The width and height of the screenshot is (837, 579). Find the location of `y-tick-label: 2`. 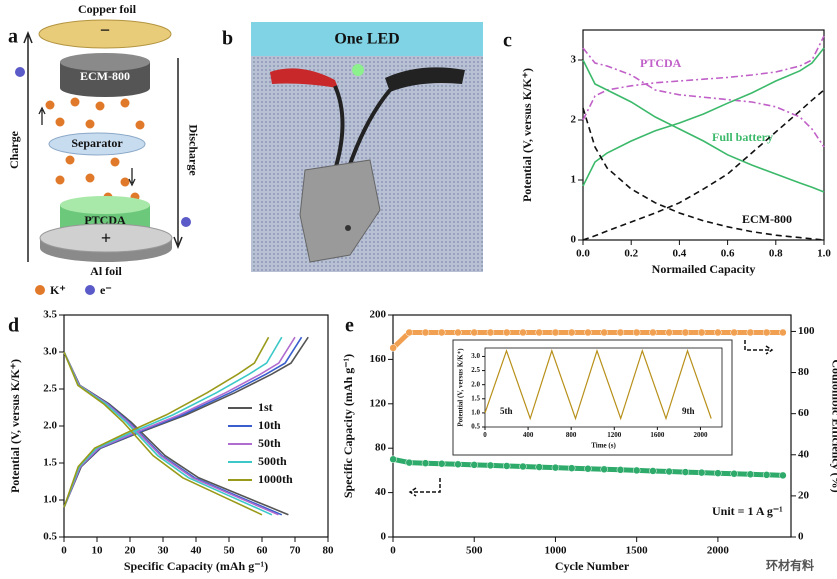

y-tick-label: 2 is located at coordinates (574, 120).